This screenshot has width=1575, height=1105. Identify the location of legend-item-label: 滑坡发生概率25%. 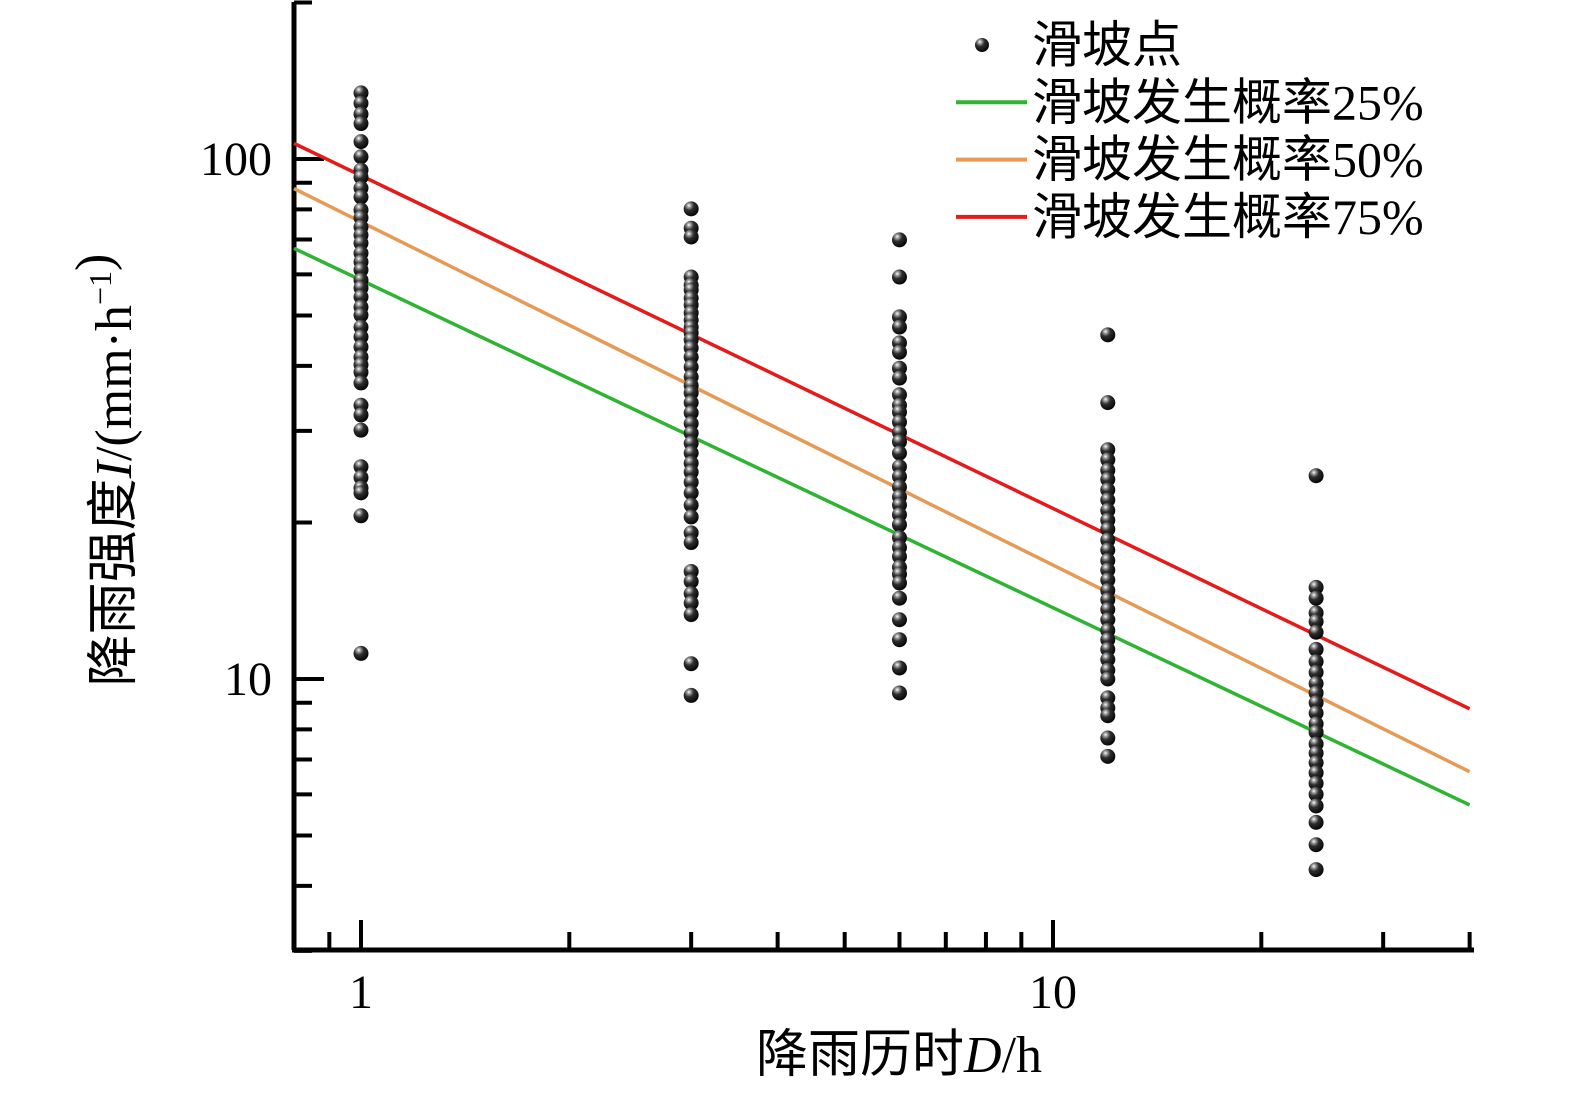
(1228, 102).